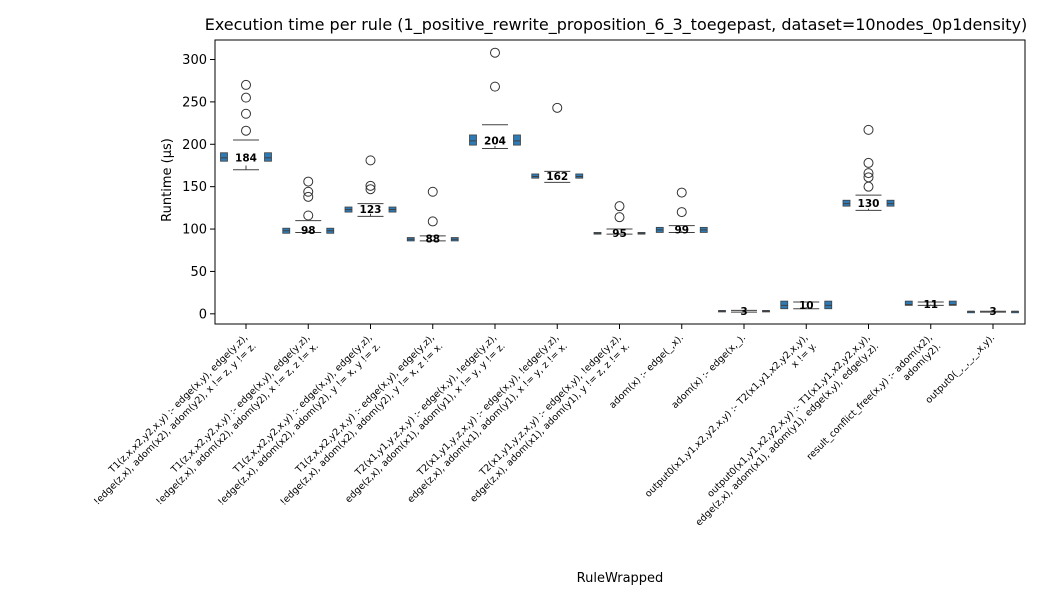 The height and width of the screenshot is (604, 1040). What do you see at coordinates (203, 314) in the screenshot?
I see `y-tick-label: 0` at bounding box center [203, 314].